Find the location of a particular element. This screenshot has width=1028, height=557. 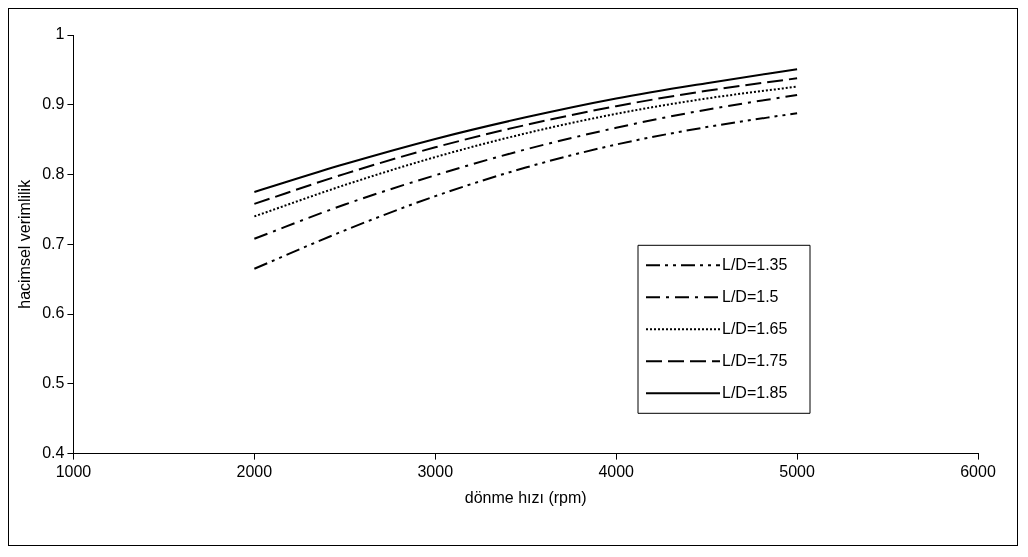

y-tick-label: 1 is located at coordinates (60, 34).